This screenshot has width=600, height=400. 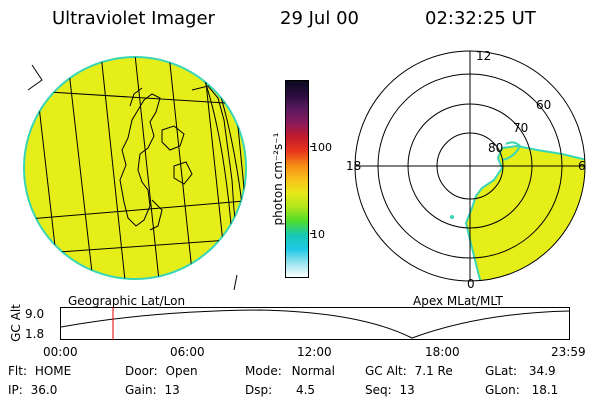 What do you see at coordinates (15, 390) in the screenshot?
I see `ip-label: IP:` at bounding box center [15, 390].